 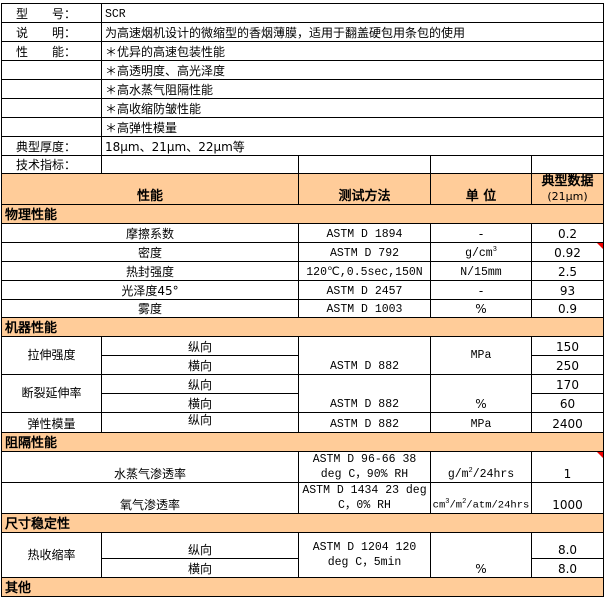 What do you see at coordinates (302, 555) in the screenshot?
I see `table-row: 热收缩率 纵向 ASTM D 1204 120 deg C，5min% 8.0` at bounding box center [302, 555].